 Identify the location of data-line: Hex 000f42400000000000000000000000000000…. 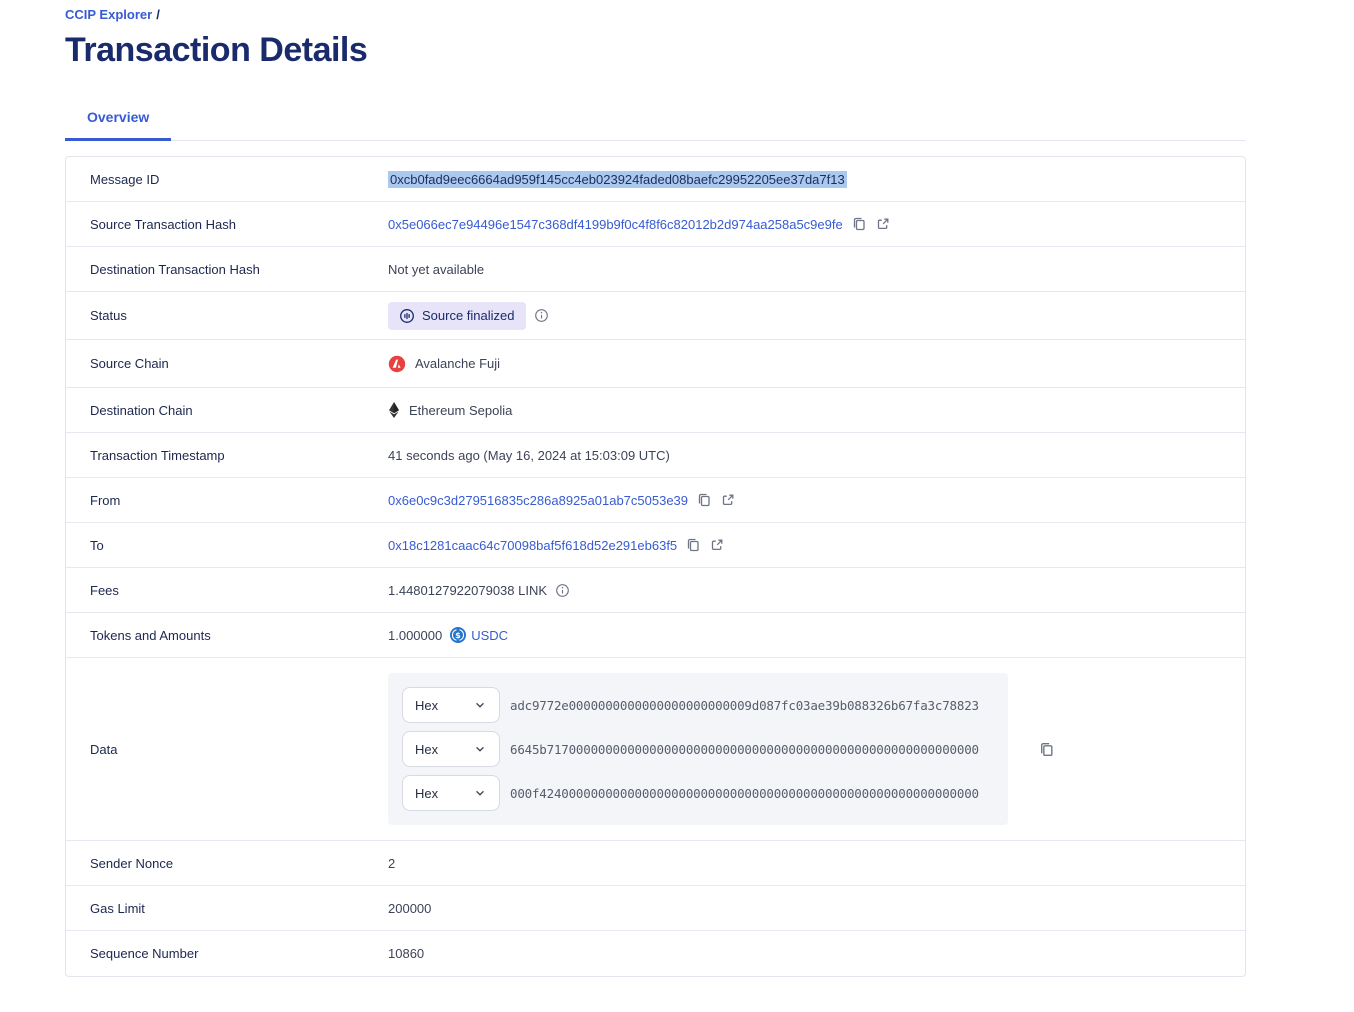
(698, 793).